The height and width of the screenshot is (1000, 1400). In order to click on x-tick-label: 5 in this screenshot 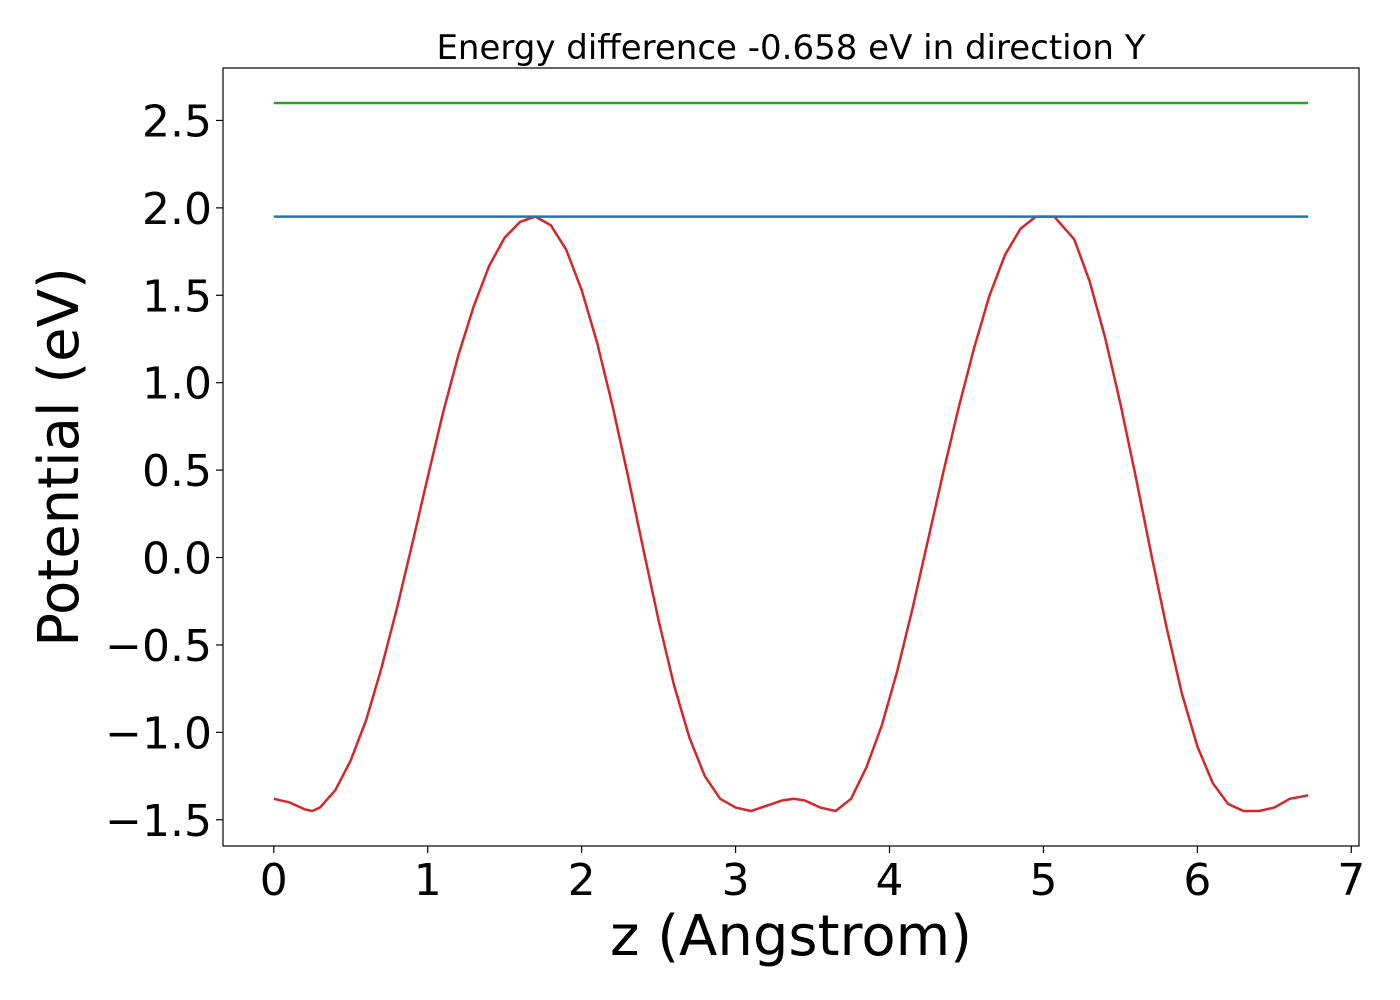, I will do `click(1043, 880)`.